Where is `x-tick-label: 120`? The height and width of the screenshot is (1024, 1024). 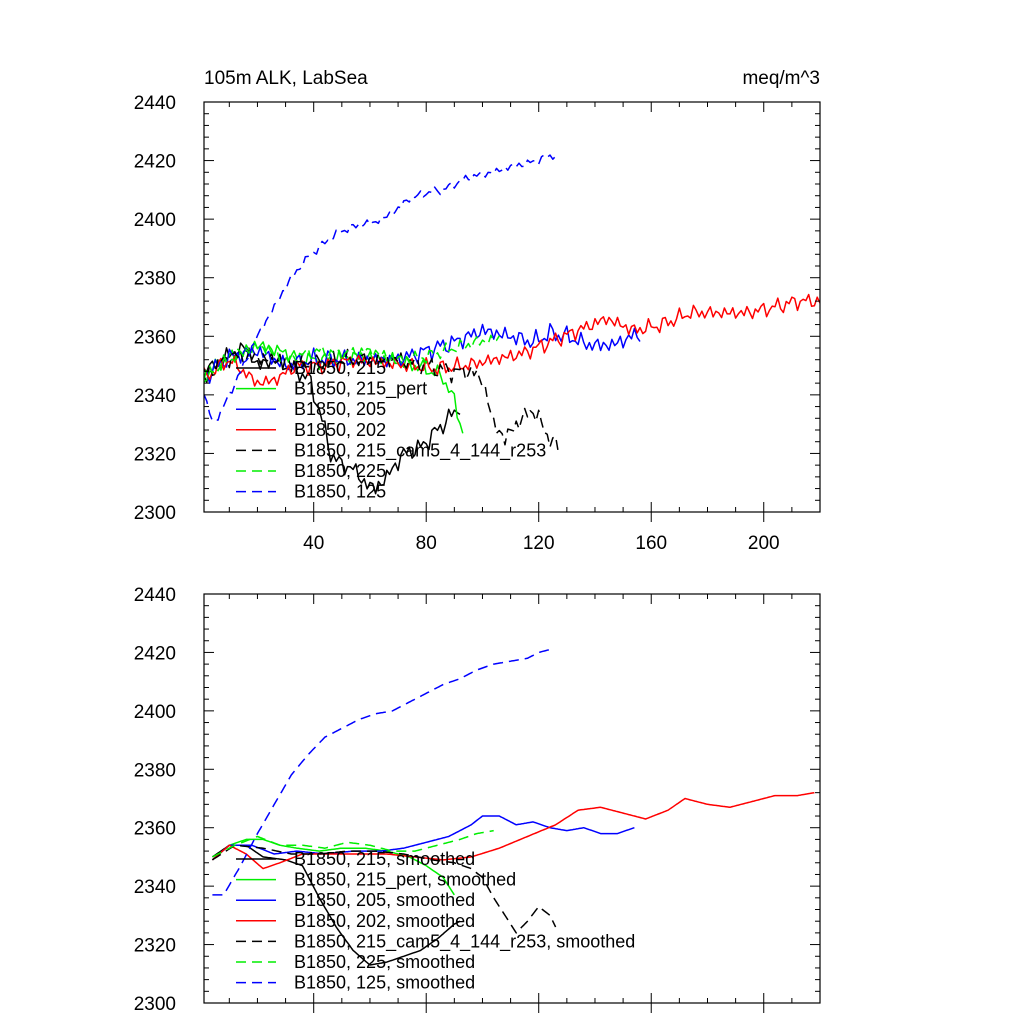
x-tick-label: 120 is located at coordinates (539, 543).